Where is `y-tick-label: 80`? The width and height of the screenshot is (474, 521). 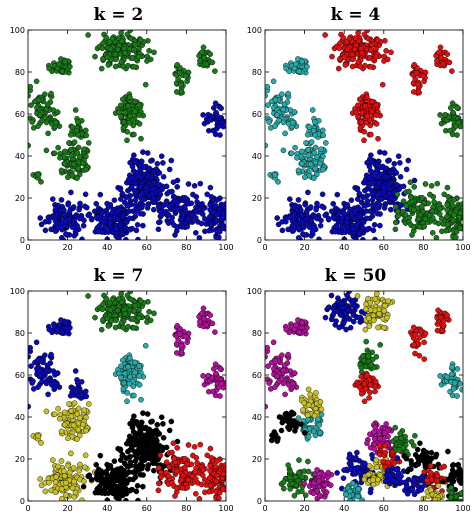
y-tick-label: 80 is located at coordinates (20, 333).